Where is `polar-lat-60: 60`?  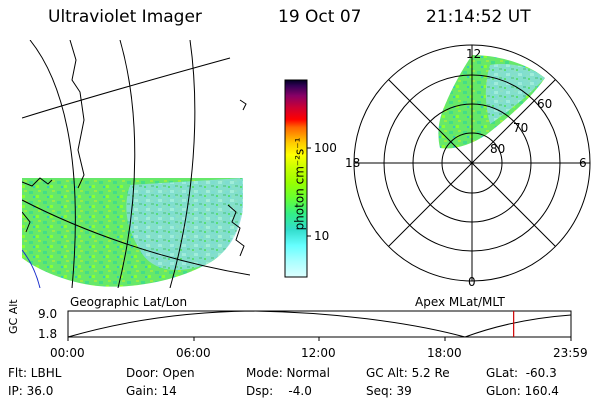 polar-lat-60: 60 is located at coordinates (545, 104).